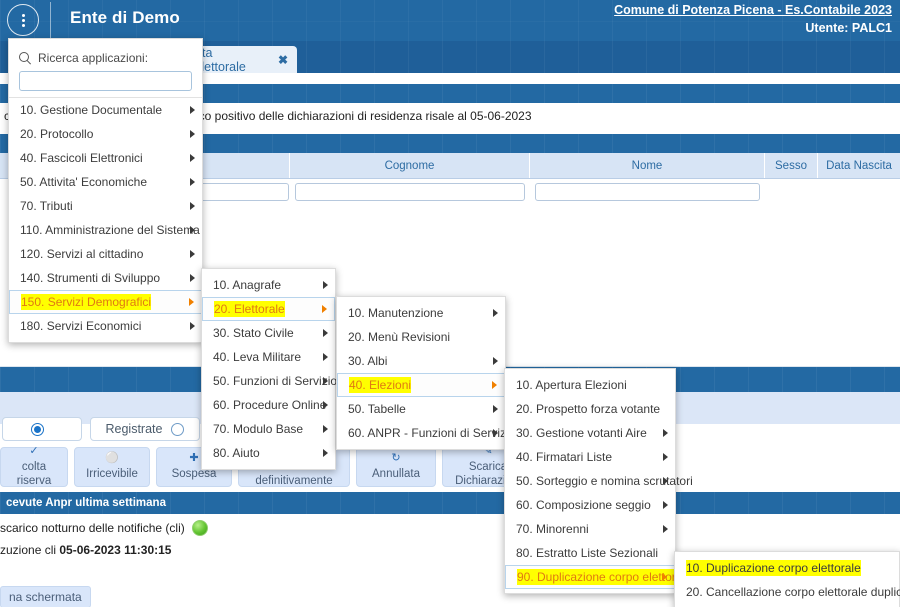 The width and height of the screenshot is (900, 607). What do you see at coordinates (268, 309) in the screenshot?
I see `menu-item-elettorale: 20. Elettorale` at bounding box center [268, 309].